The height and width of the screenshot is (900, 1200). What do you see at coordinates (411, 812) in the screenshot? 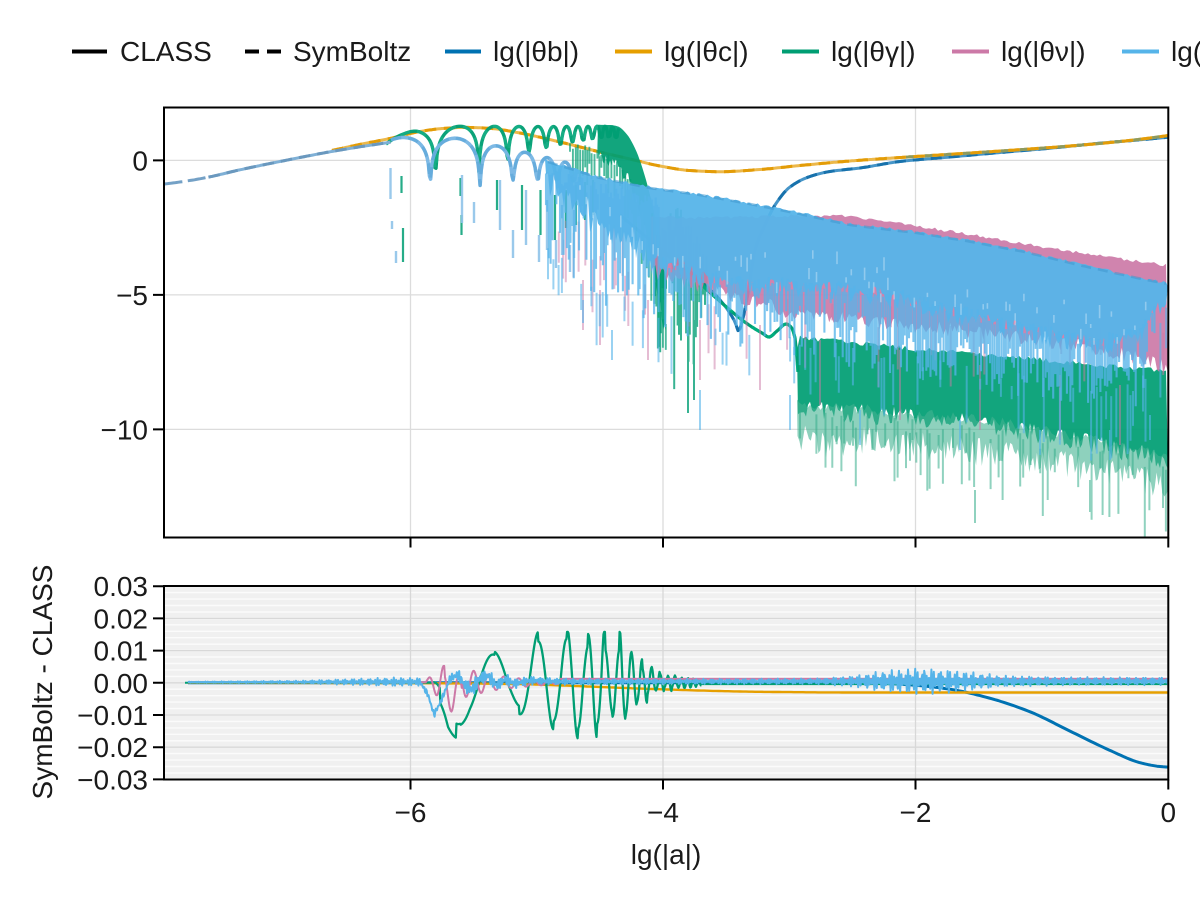
I see `svg-text: −6` at bounding box center [411, 812].